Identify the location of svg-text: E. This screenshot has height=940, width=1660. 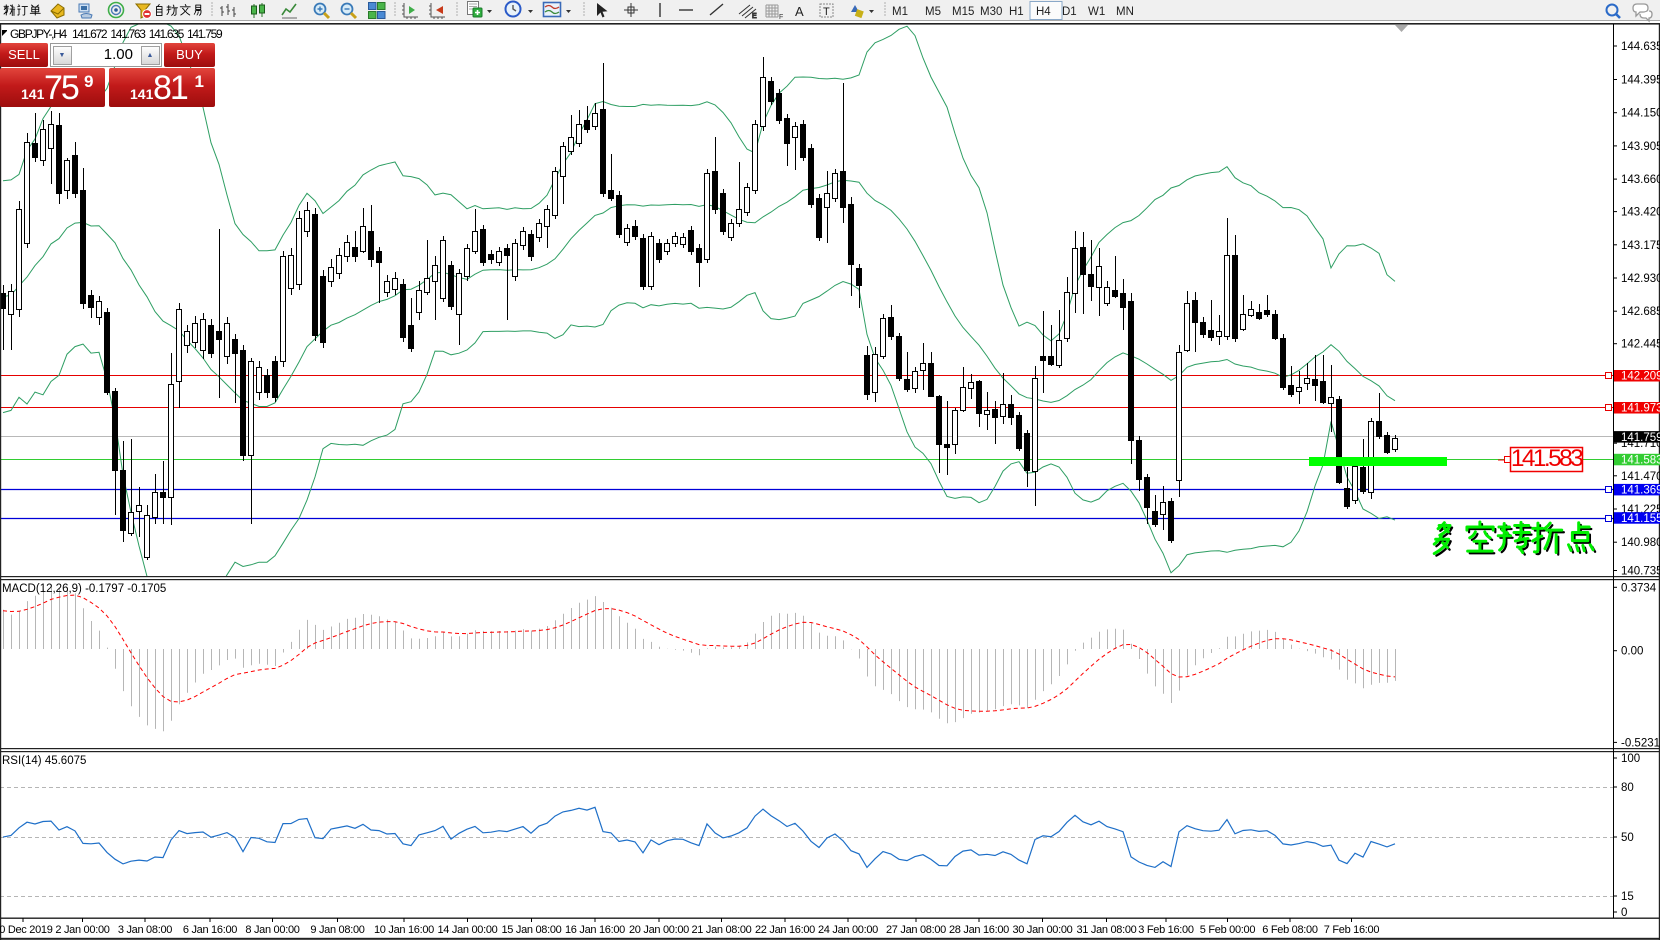
(754, 16).